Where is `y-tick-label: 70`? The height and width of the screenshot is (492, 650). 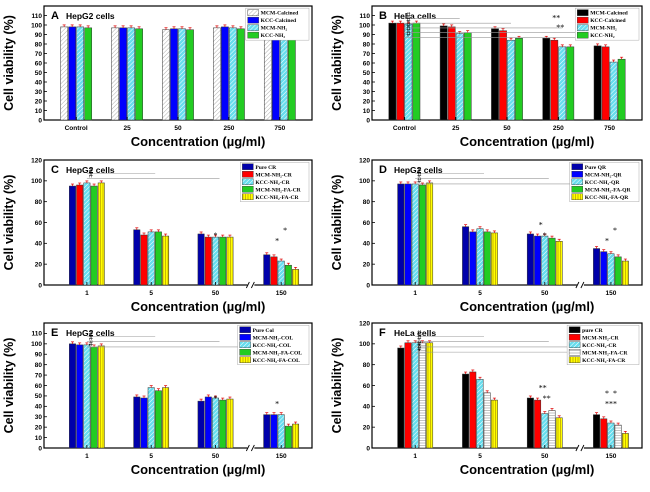 y-tick-label: 70 is located at coordinates (39, 375).